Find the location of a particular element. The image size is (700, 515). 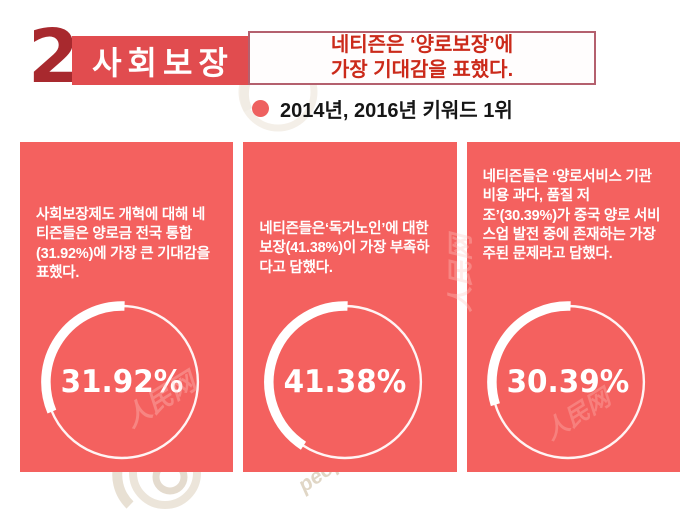

keyword-note-row: 2014년, 2016년 키워드 1위 is located at coordinates (382, 108).